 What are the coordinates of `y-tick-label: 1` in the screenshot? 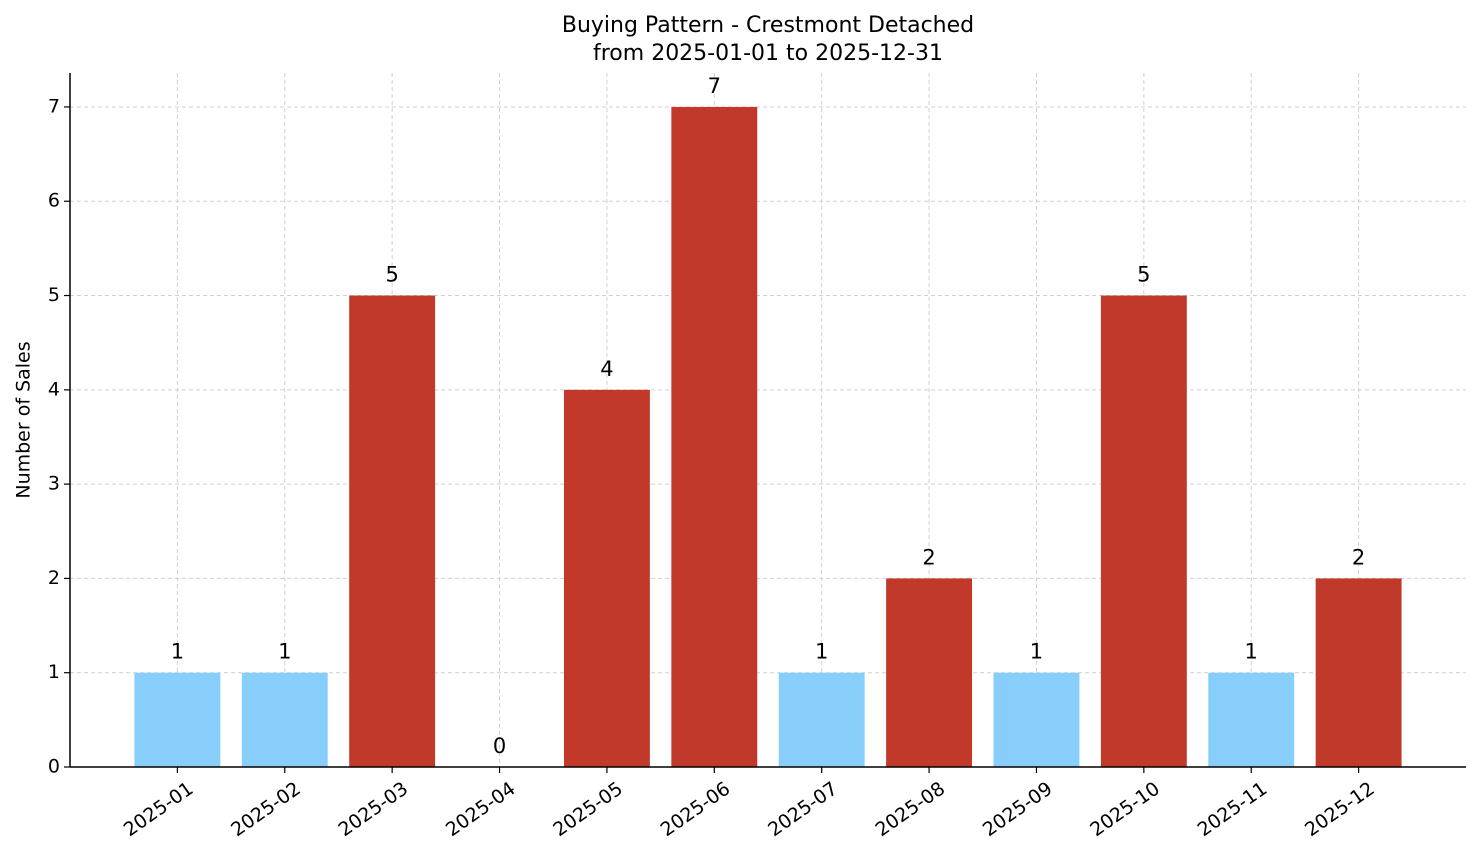 It's located at (54, 672).